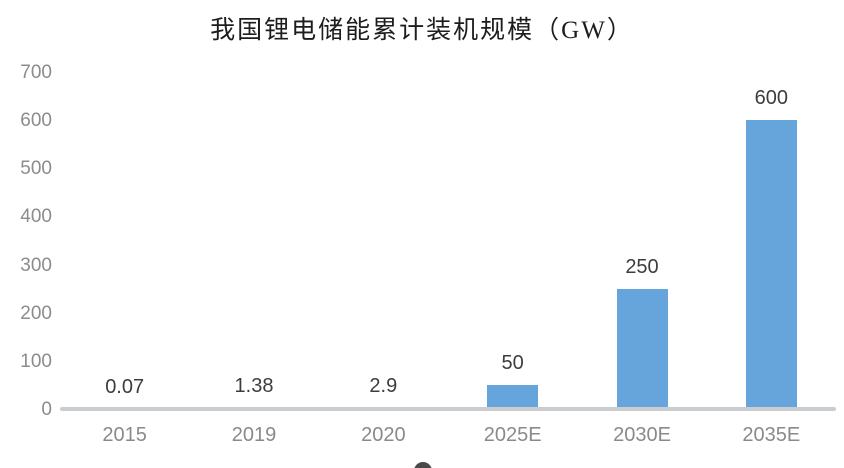 The width and height of the screenshot is (844, 468). I want to click on bar-value-label: 0.07, so click(125, 387).